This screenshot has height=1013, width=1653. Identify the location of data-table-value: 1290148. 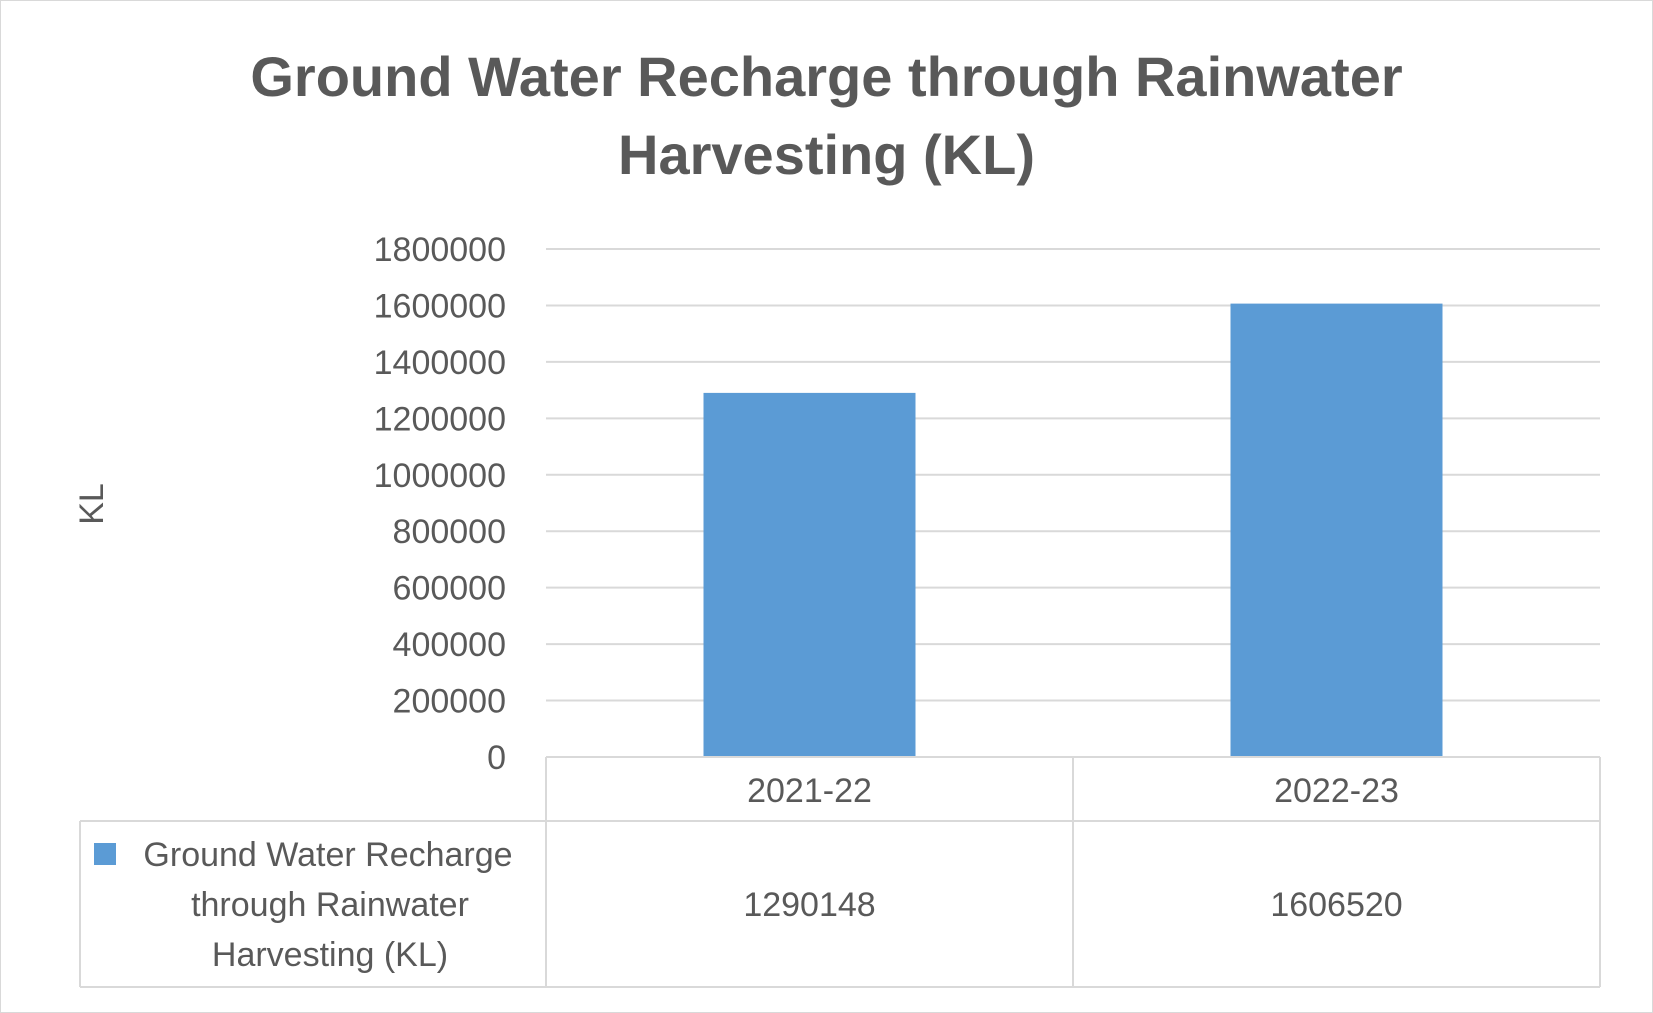
(809, 905).